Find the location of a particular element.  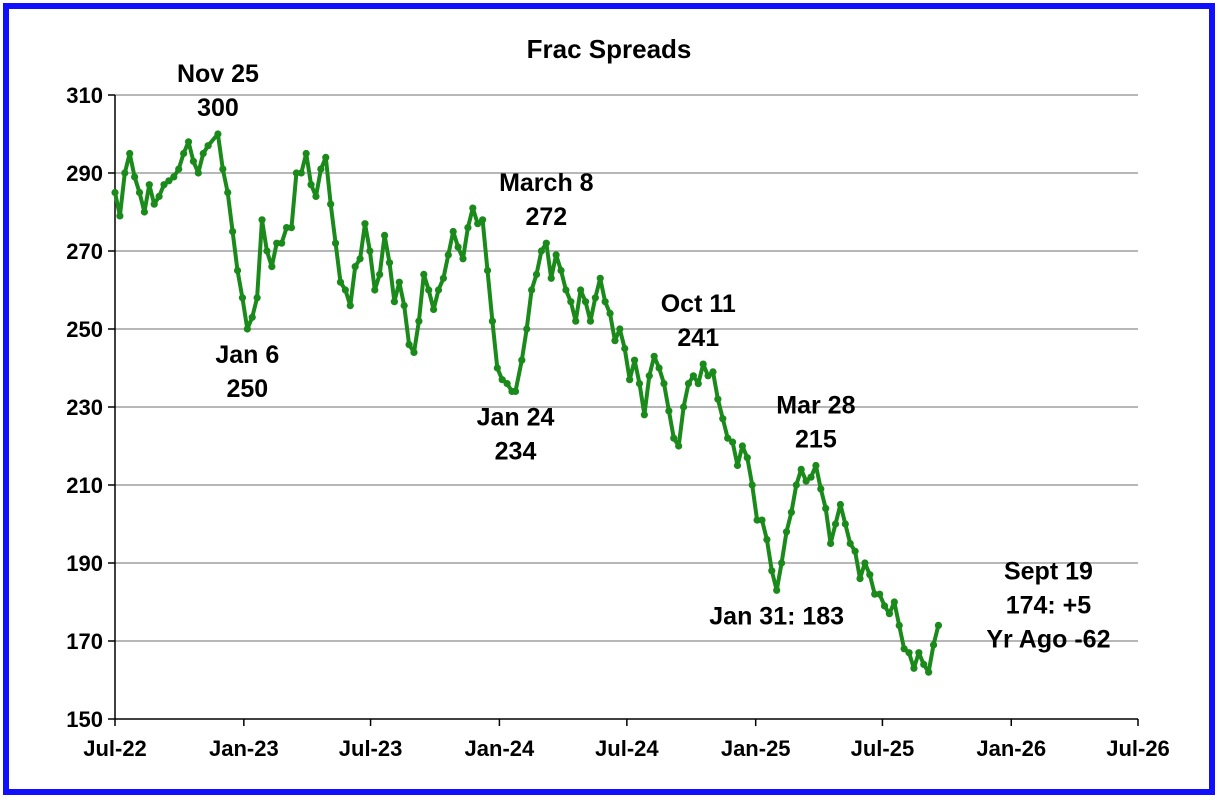

annotation: Oct 11 241 is located at coordinates (698, 321).